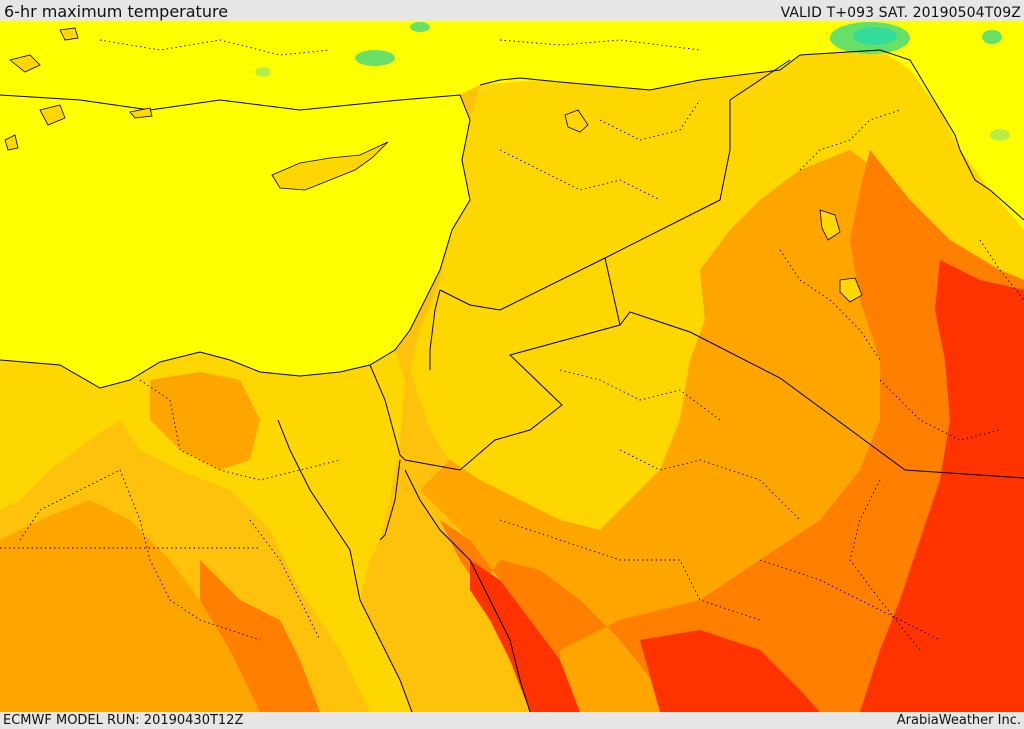 The image size is (1024, 729). Describe the element at coordinates (116, 11) in the screenshot. I see `map-title: 6-hr maximum temperature` at that location.